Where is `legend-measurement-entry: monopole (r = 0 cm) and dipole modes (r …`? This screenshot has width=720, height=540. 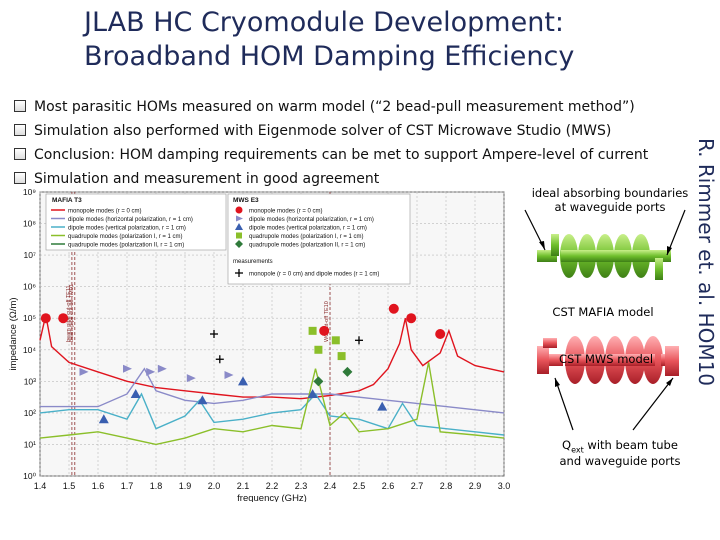 legend-measurement-entry: monopole (r = 0 cm) and dipole modes (r … is located at coordinates (314, 275).